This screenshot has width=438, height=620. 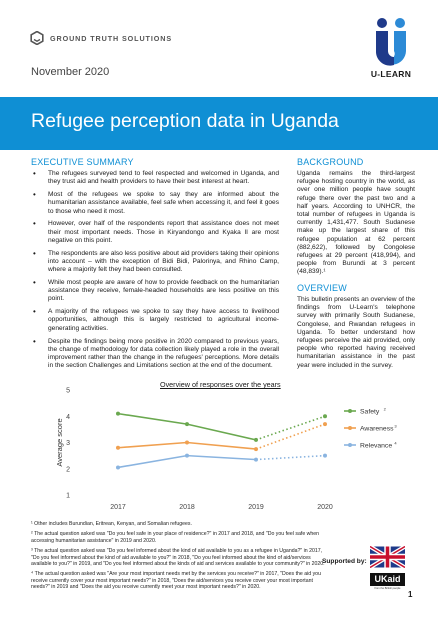 What do you see at coordinates (390, 42) in the screenshot?
I see `u-learn-mark-icon` at bounding box center [390, 42].